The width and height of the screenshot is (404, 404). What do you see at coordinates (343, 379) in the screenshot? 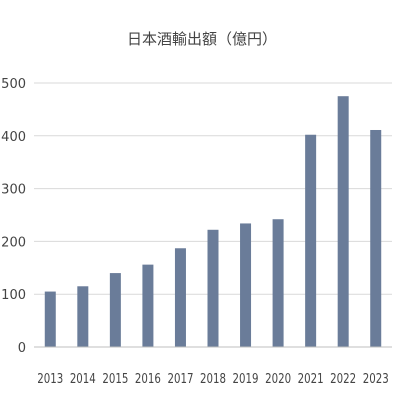
I see `x-tick-label-2022: 2022` at bounding box center [343, 379].